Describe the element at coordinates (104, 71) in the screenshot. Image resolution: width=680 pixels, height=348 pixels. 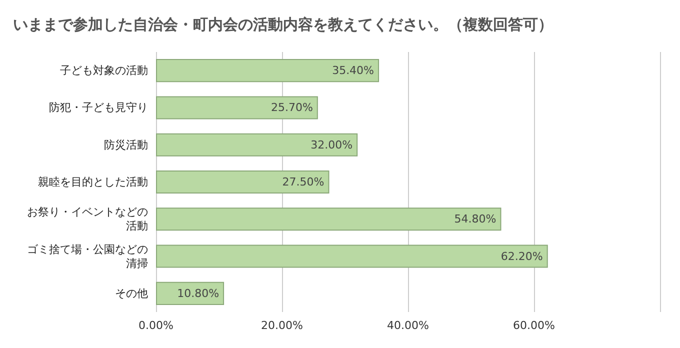
I see `y-tick-label: 子ども対象の活動` at that location.